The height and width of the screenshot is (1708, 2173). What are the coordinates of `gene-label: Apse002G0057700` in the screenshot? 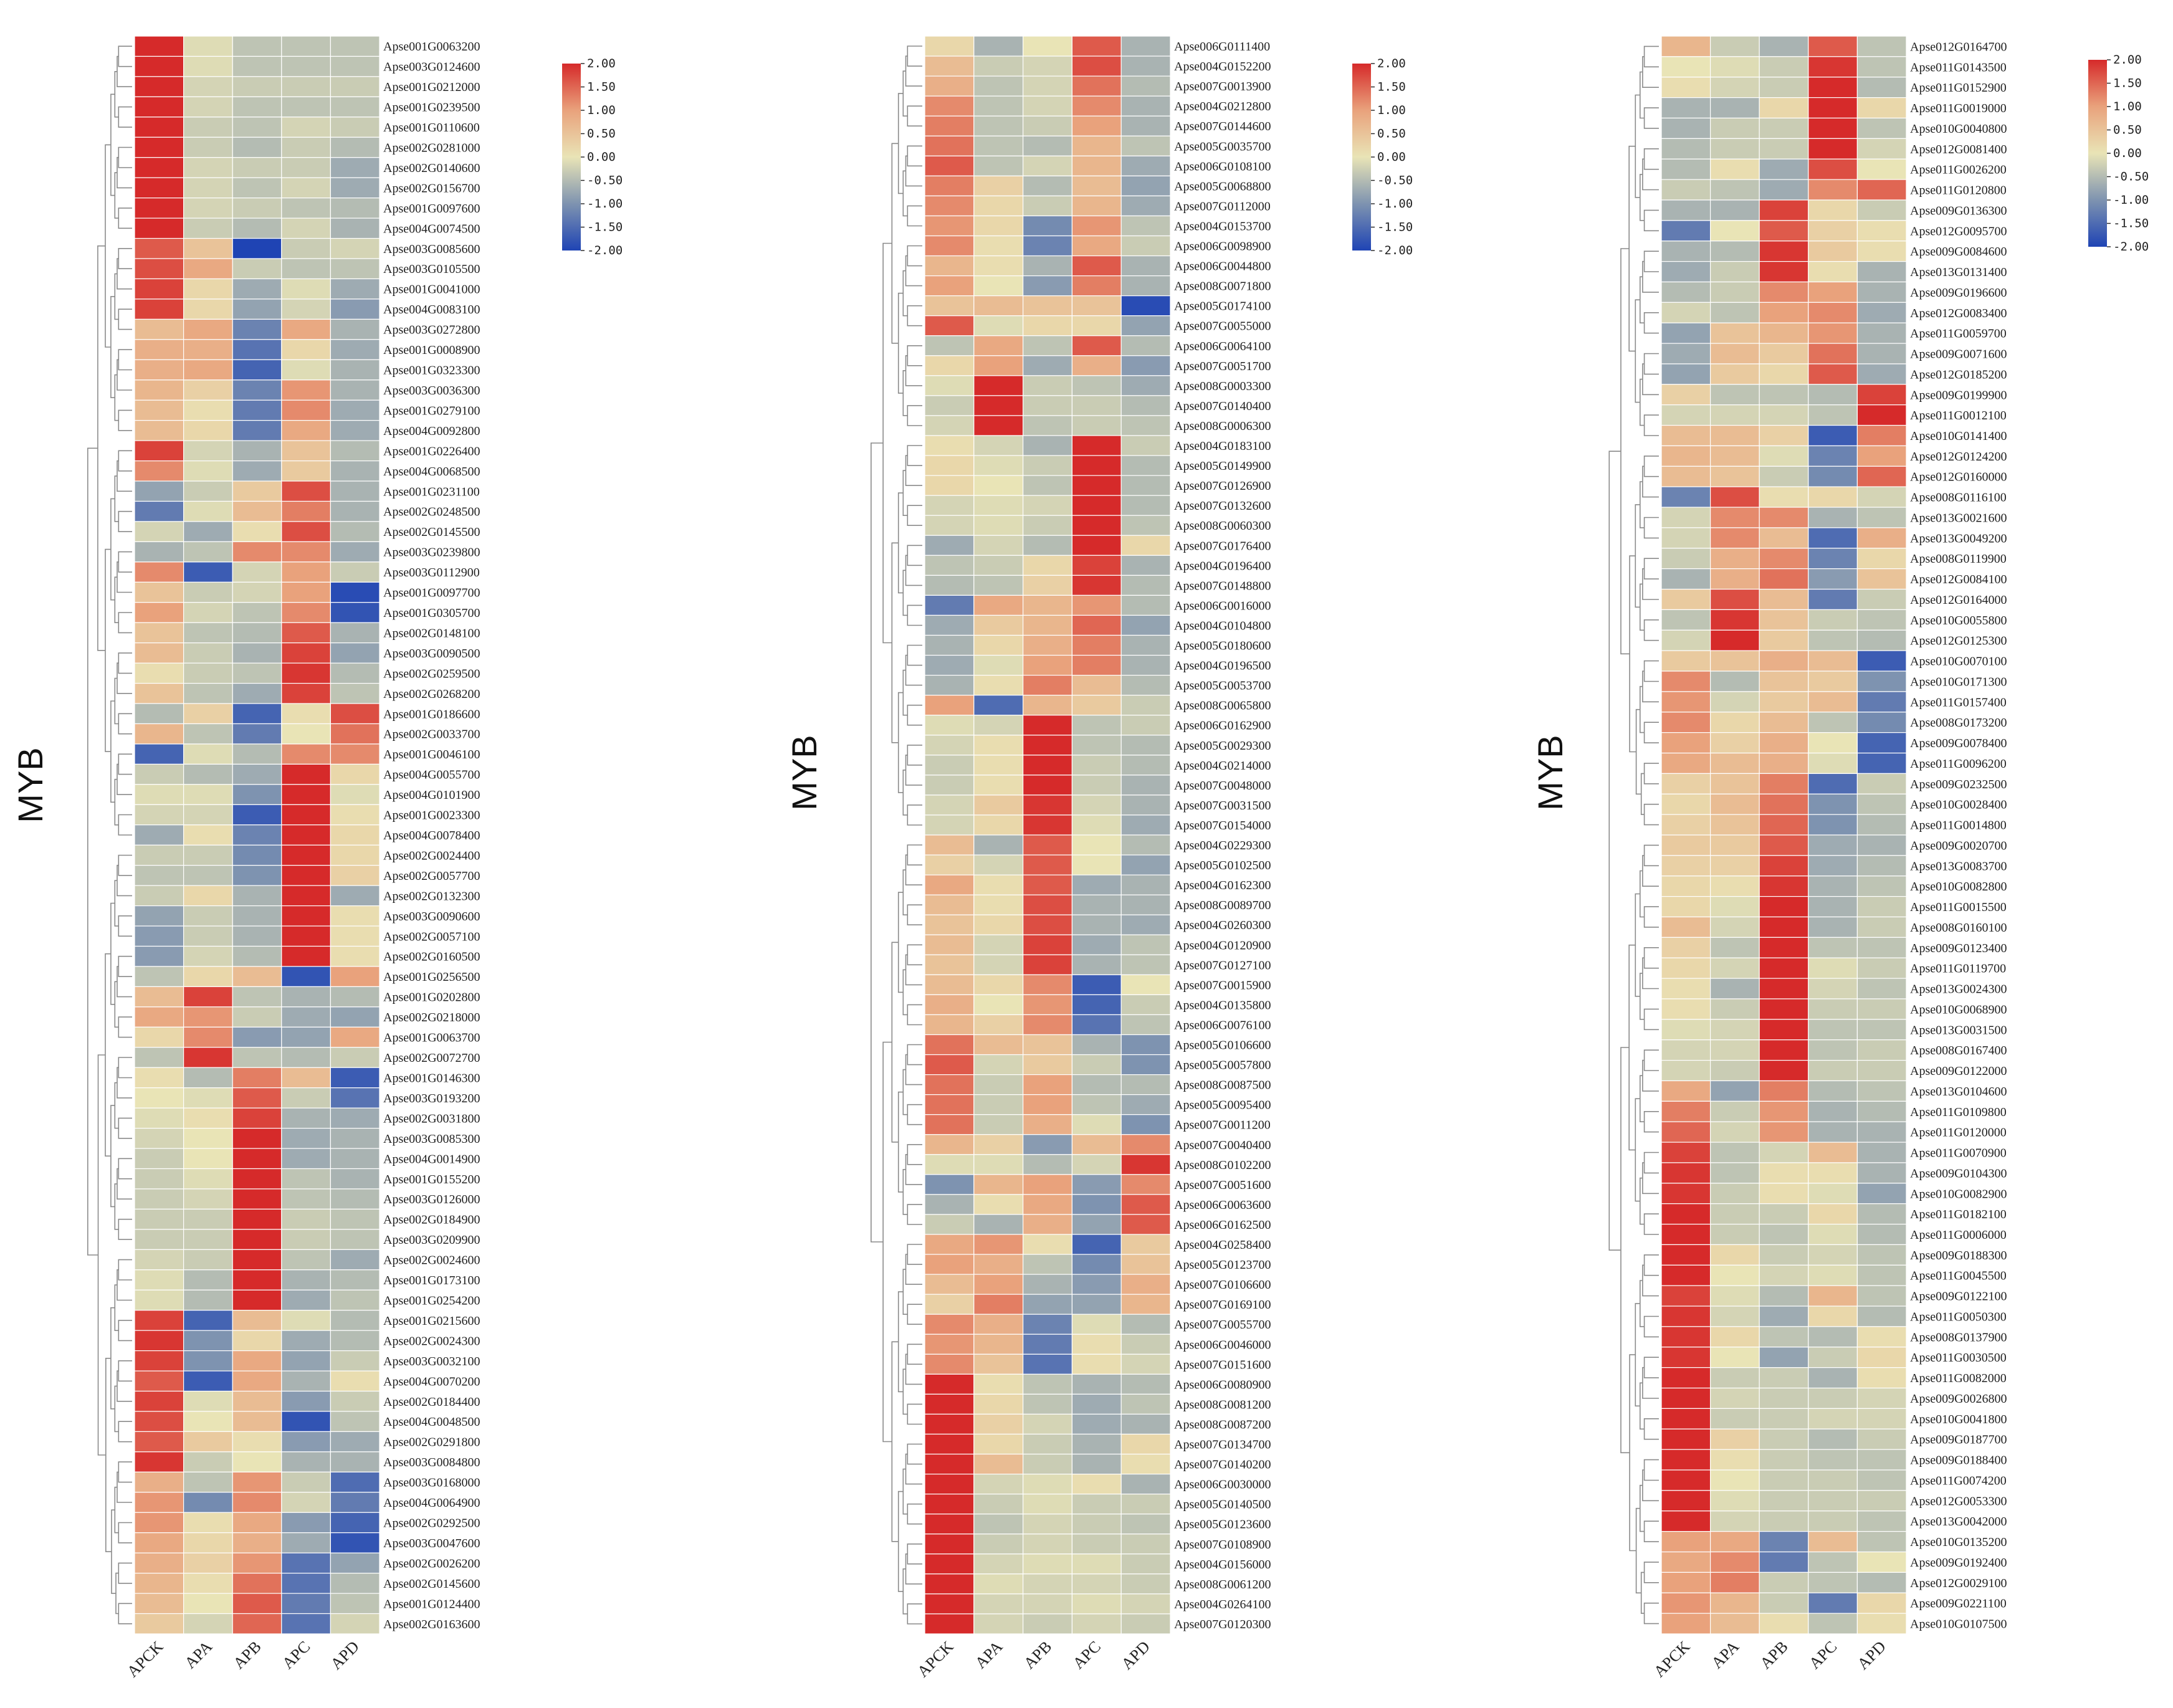 It's located at (431, 876).